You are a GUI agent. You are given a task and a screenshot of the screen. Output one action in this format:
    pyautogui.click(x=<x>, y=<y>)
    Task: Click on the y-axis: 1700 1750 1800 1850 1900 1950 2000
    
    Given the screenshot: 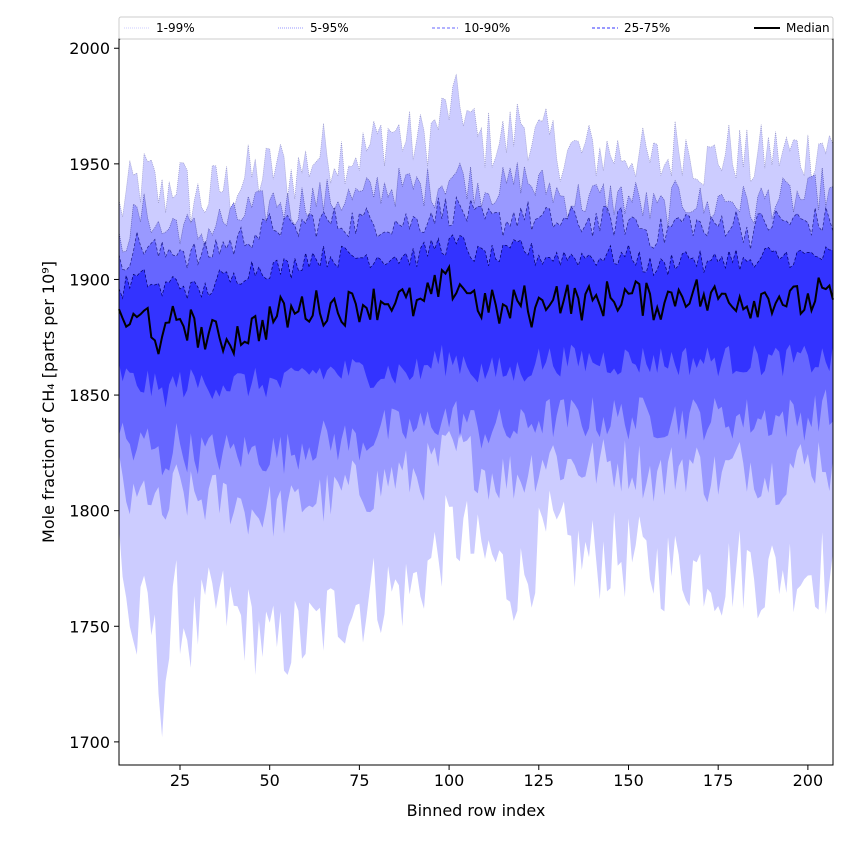 What is the action you would take?
    pyautogui.click(x=94, y=395)
    